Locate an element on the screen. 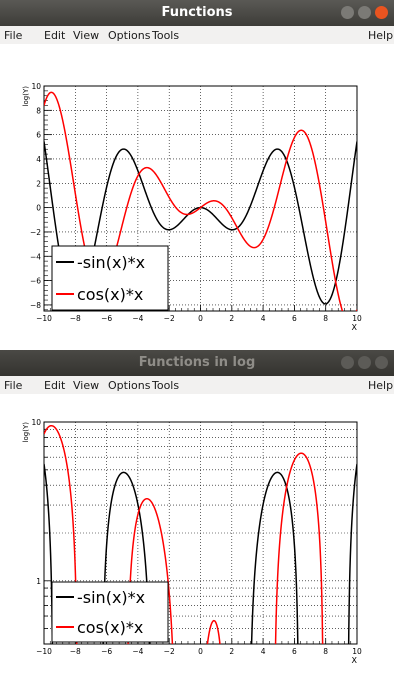 This screenshot has width=394, height=679. window-title: Functions is located at coordinates (197, 12).